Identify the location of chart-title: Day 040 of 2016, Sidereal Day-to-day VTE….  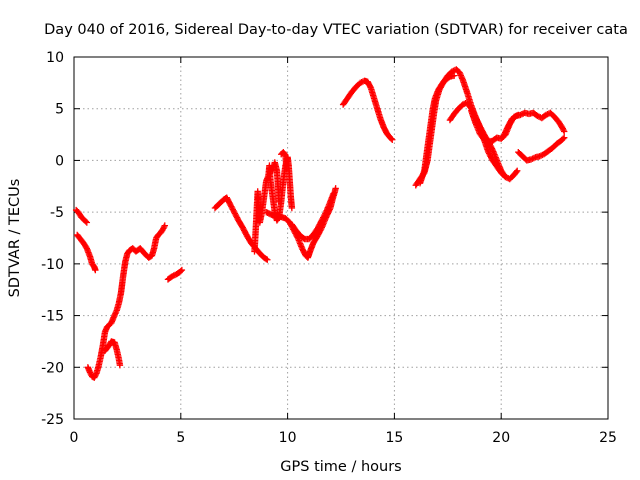
(336, 30).